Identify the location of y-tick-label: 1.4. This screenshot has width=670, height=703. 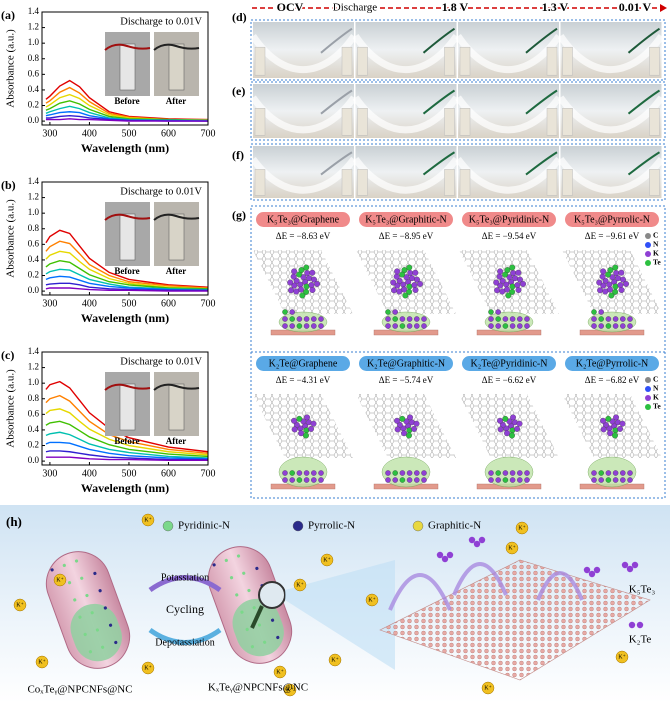
(34, 351).